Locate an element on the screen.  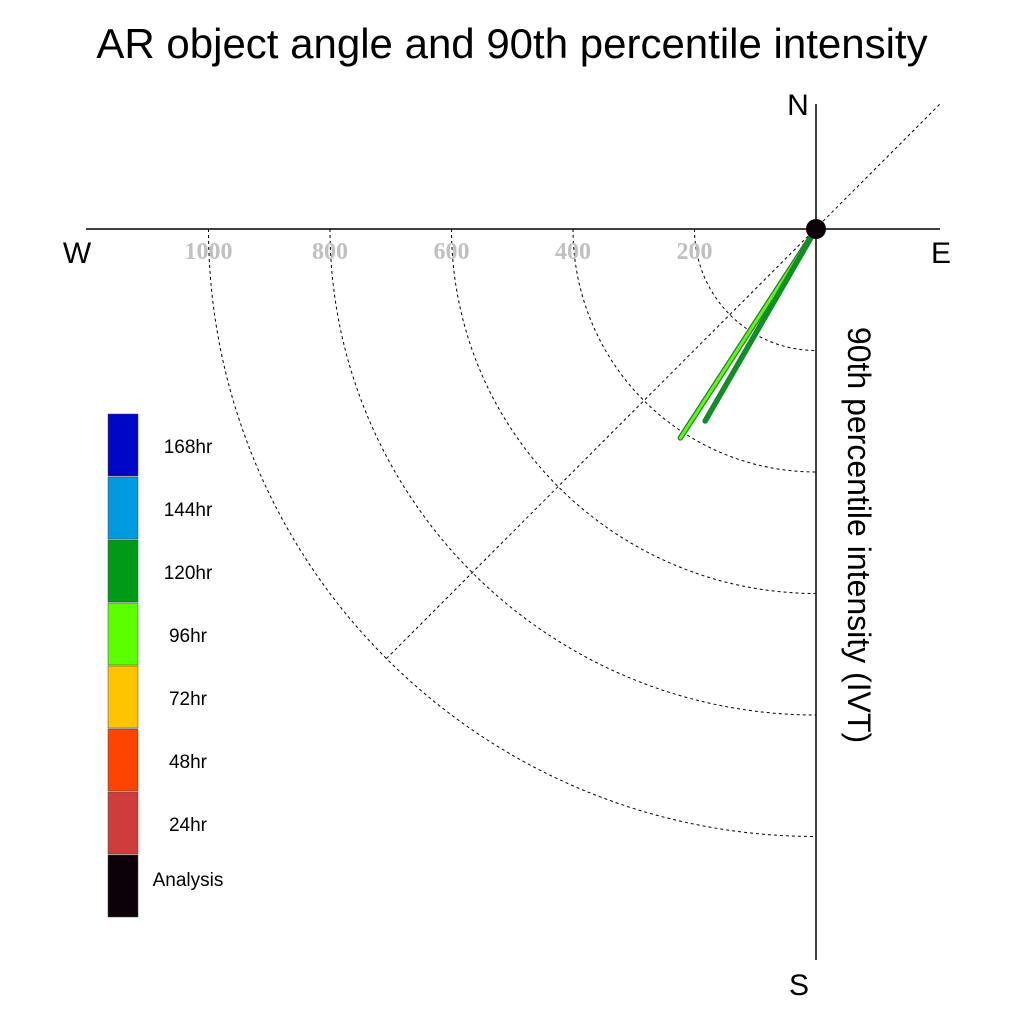
data-series is located at coordinates (751, 330).